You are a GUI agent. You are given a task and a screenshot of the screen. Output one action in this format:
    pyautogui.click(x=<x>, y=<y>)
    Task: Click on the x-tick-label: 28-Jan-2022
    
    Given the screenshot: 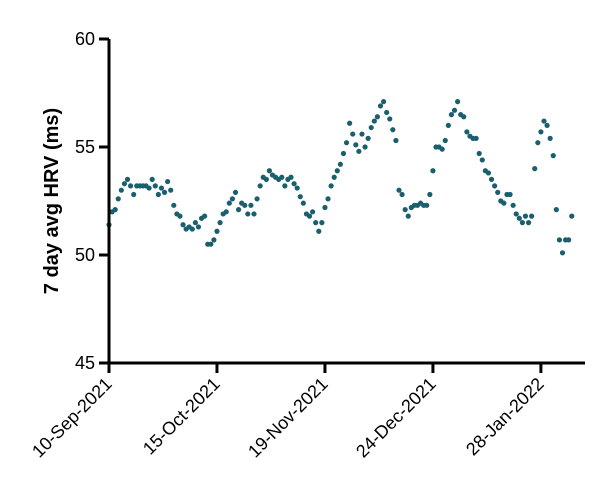 What is the action you would take?
    pyautogui.click(x=505, y=417)
    